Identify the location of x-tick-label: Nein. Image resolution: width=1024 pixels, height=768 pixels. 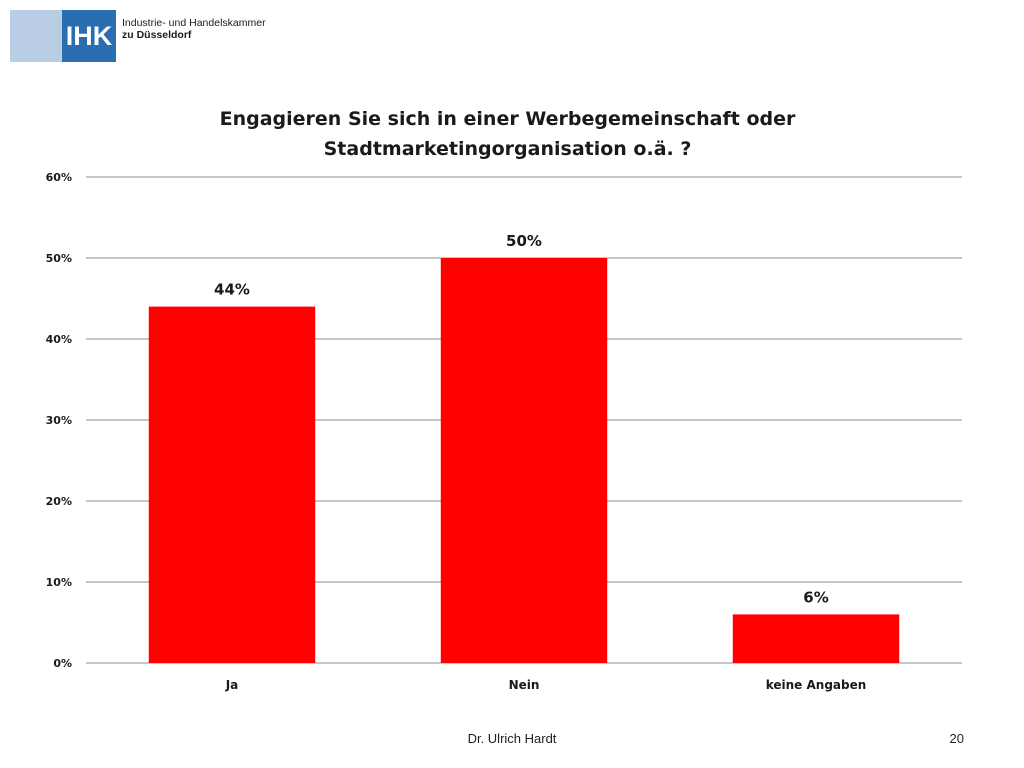
(524, 685).